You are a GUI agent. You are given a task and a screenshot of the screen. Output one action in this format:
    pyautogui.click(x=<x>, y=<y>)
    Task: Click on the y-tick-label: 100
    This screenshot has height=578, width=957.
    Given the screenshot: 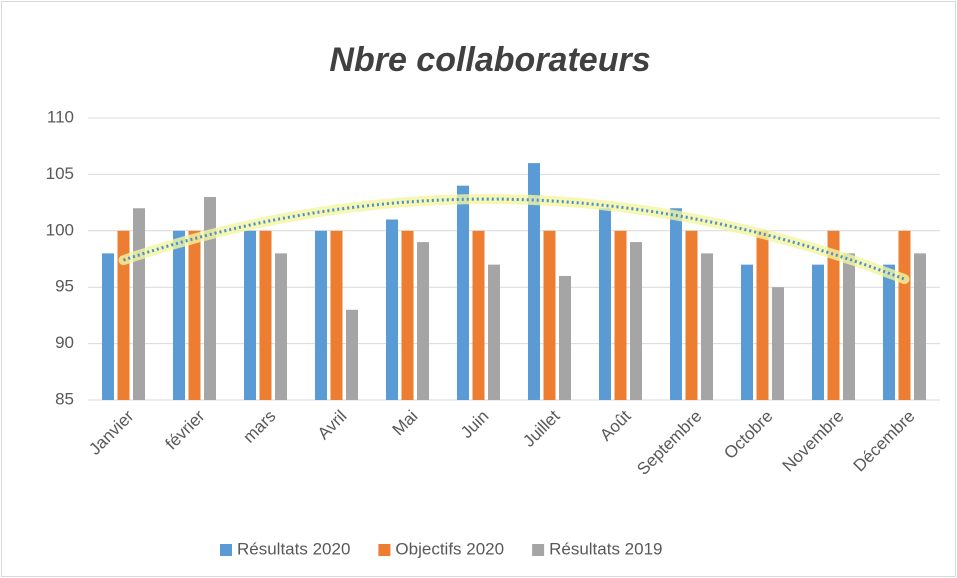 What is the action you would take?
    pyautogui.click(x=60, y=229)
    